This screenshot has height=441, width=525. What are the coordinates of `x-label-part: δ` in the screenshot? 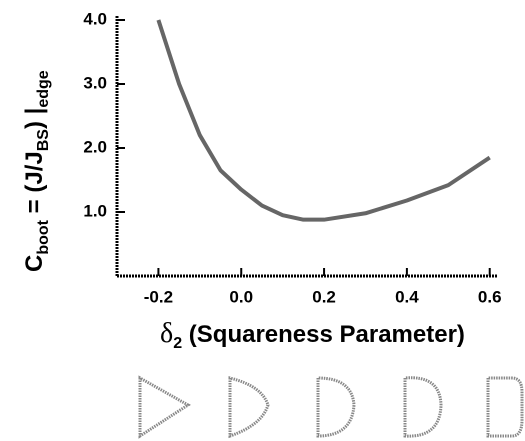 It's located at (166, 333).